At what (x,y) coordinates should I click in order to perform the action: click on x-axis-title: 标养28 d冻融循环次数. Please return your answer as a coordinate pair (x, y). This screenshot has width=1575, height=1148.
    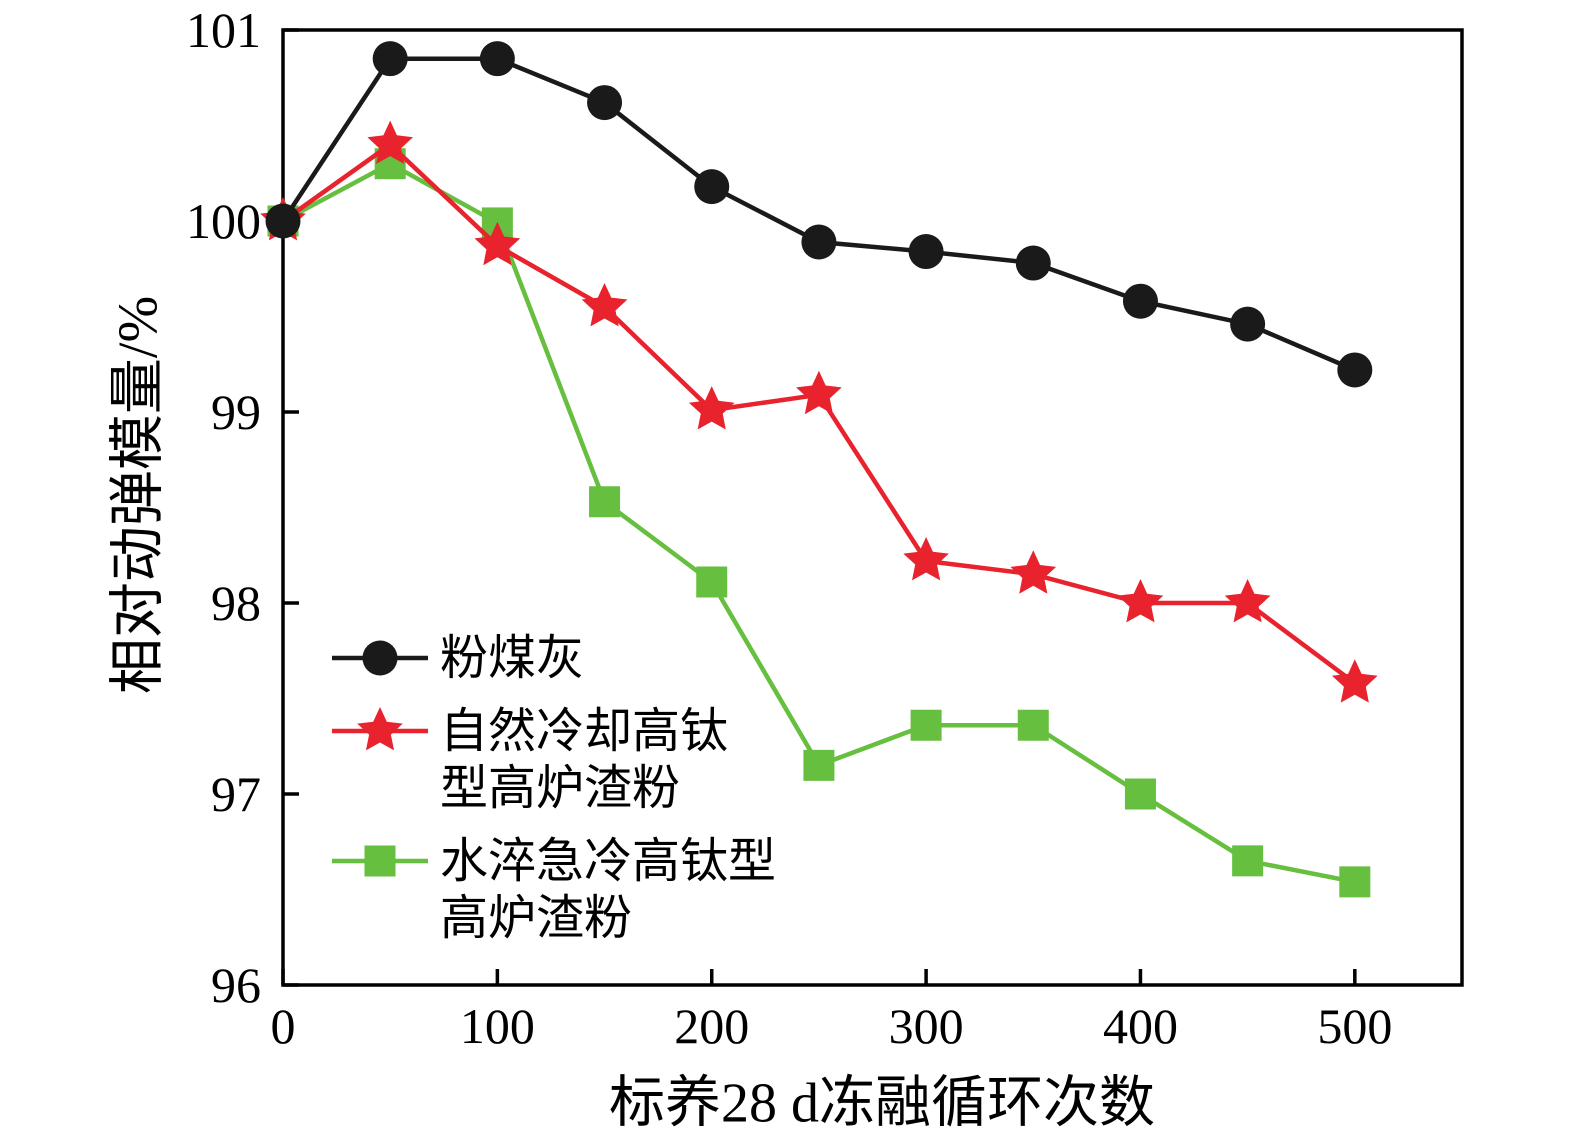
    Looking at the image, I should click on (882, 1103).